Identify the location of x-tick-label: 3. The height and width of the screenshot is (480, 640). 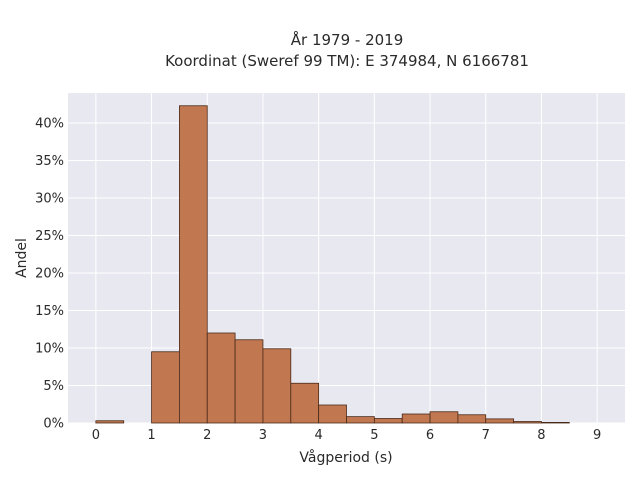
(263, 435).